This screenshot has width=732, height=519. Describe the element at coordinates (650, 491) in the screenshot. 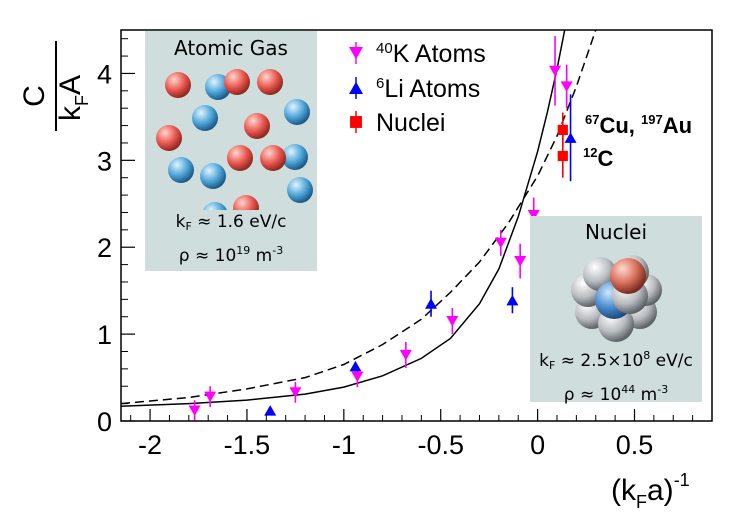

I see `x-axis-label: (kFa)-1` at that location.